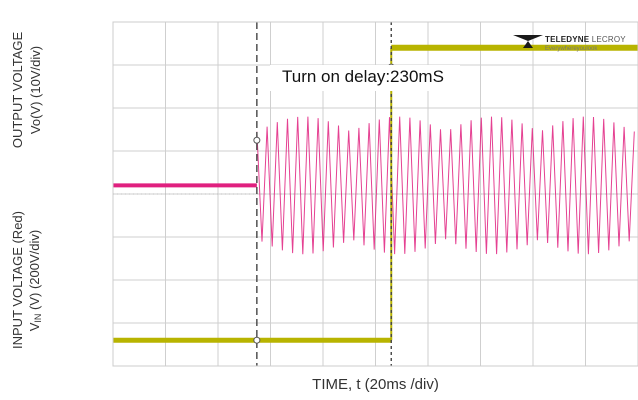  Describe the element at coordinates (585, 39) in the screenshot. I see `logo-brand: TELEDYNE LECROY` at that location.